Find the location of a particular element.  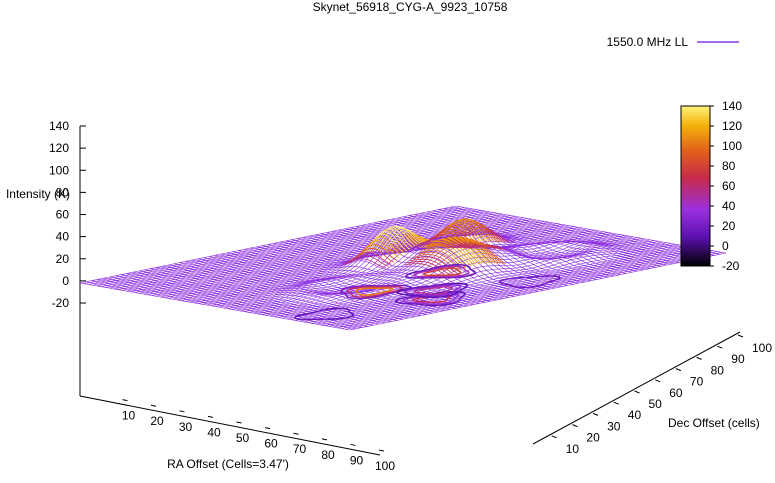

x-tick-label: 80 is located at coordinates (328, 455).